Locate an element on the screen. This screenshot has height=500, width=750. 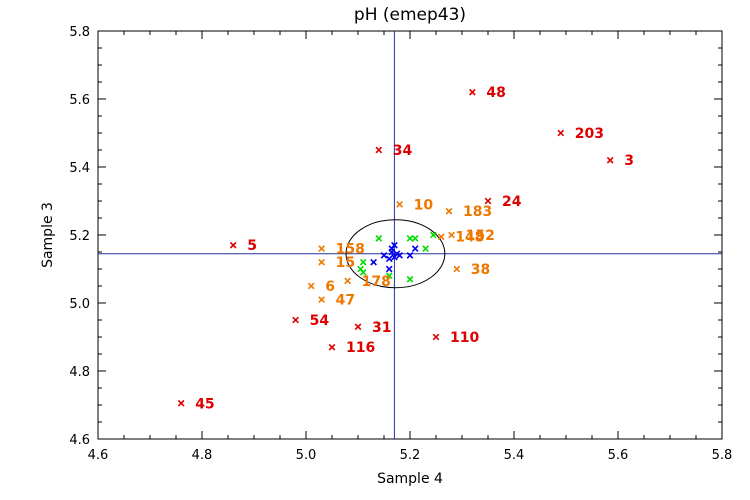
red-point-label: 45 is located at coordinates (204, 404).